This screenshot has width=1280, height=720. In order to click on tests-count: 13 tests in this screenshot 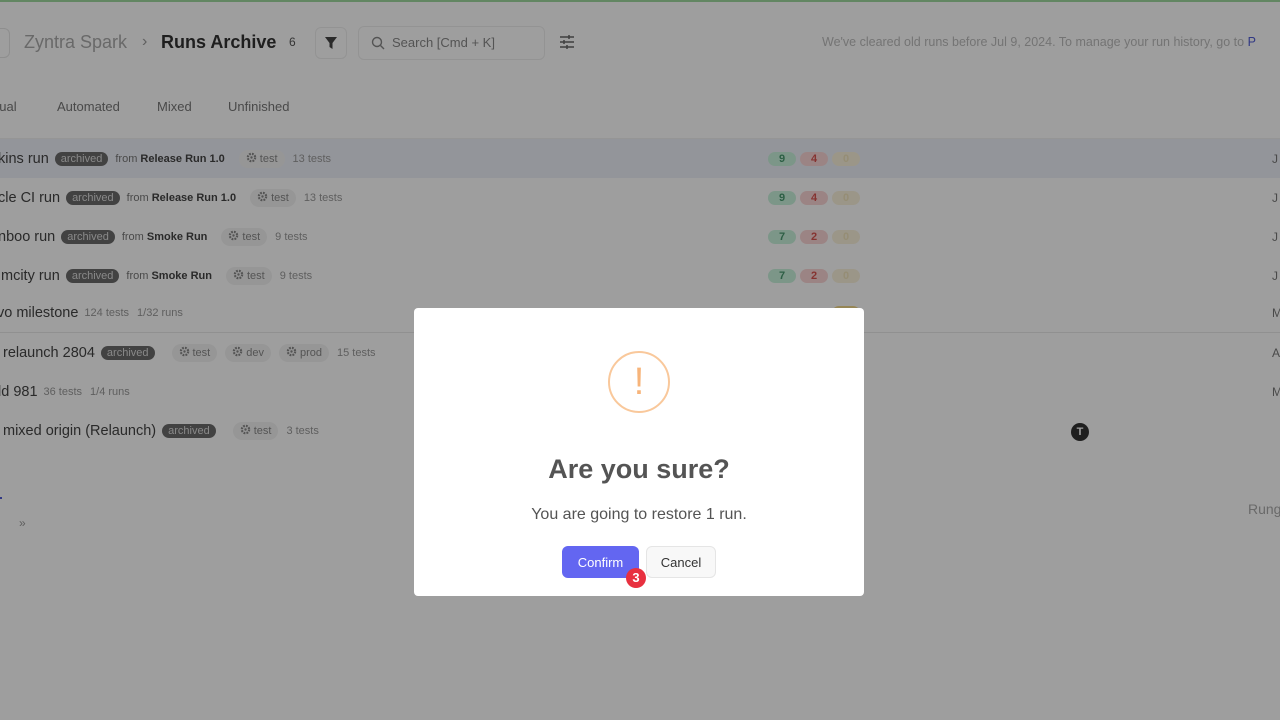, I will do `click(312, 158)`.